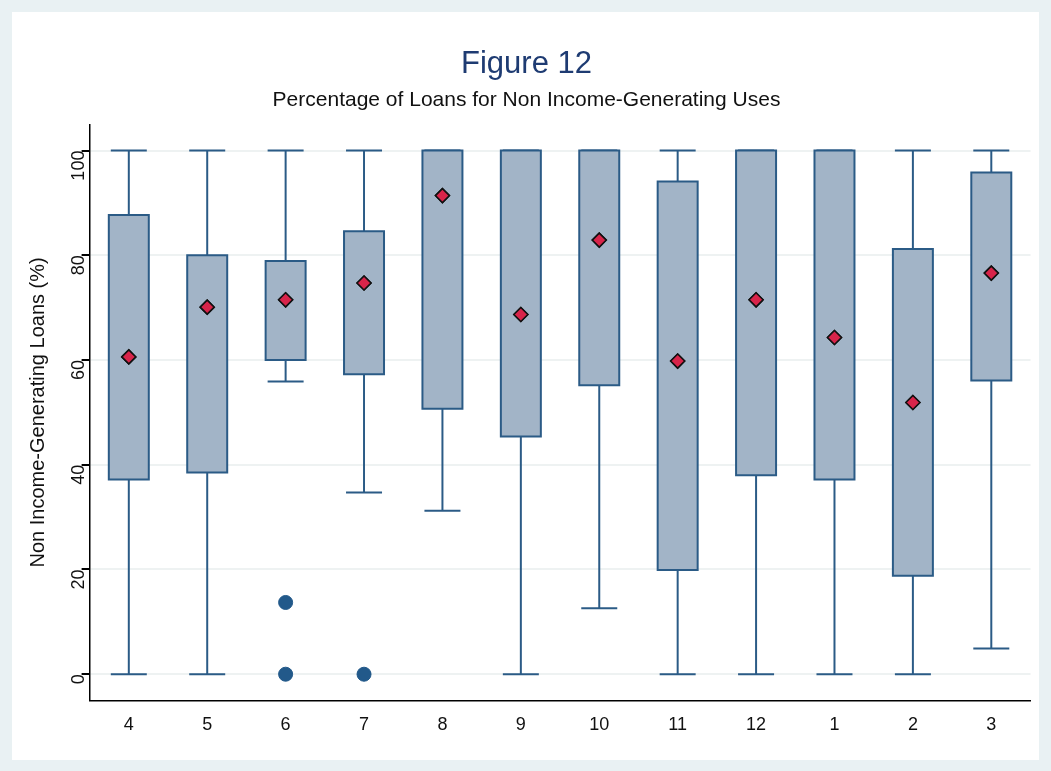 The image size is (1051, 771). What do you see at coordinates (599, 724) in the screenshot?
I see `x-tick-label: 10` at bounding box center [599, 724].